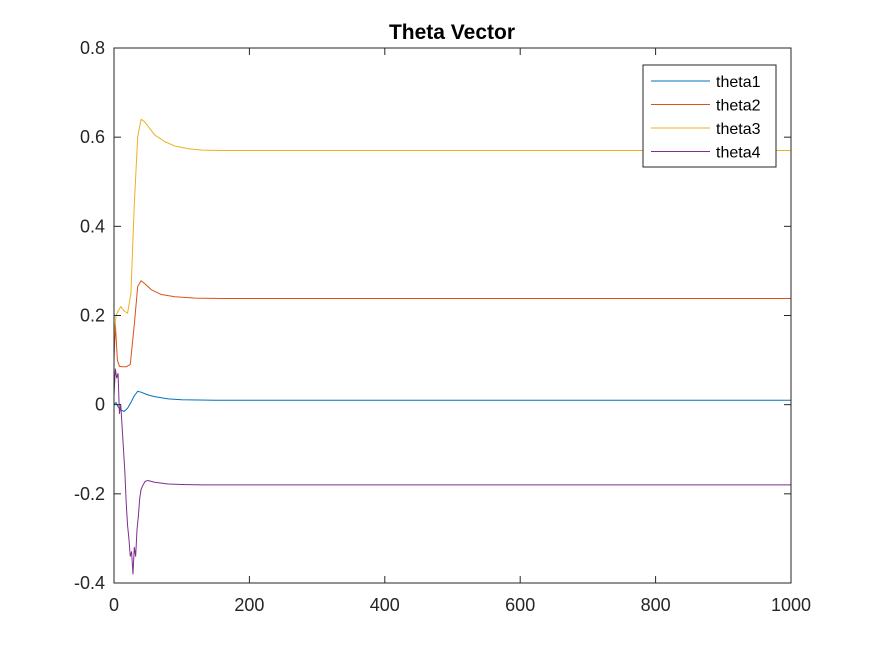 Image resolution: width=875 pixels, height=656 pixels. Describe the element at coordinates (520, 605) in the screenshot. I see `x-tick-label: 600` at that location.